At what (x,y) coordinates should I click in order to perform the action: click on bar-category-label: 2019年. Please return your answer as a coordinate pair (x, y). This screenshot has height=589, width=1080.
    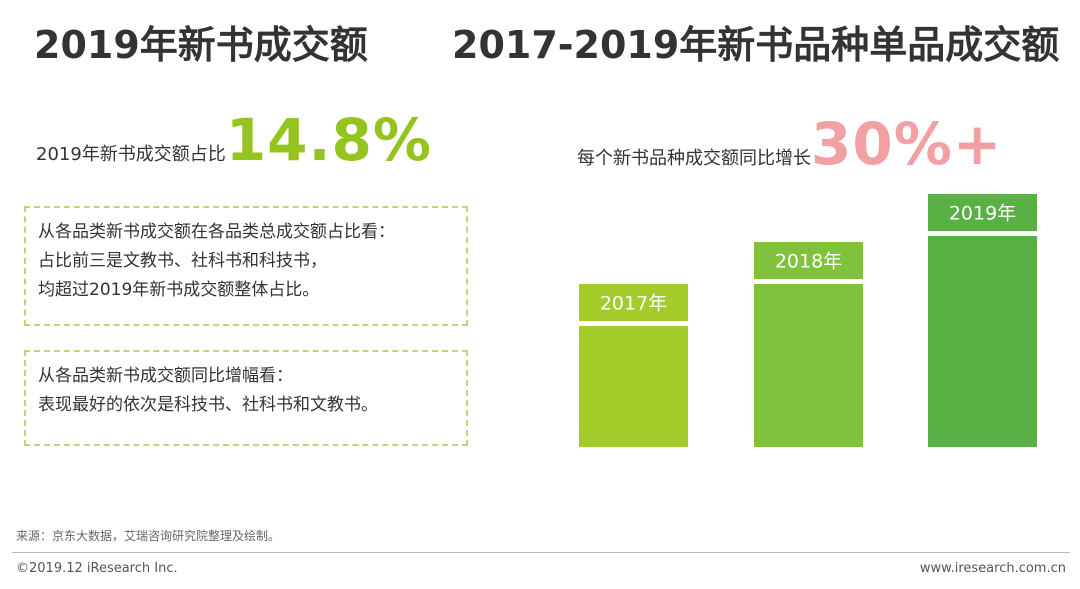
    Looking at the image, I should click on (982, 214).